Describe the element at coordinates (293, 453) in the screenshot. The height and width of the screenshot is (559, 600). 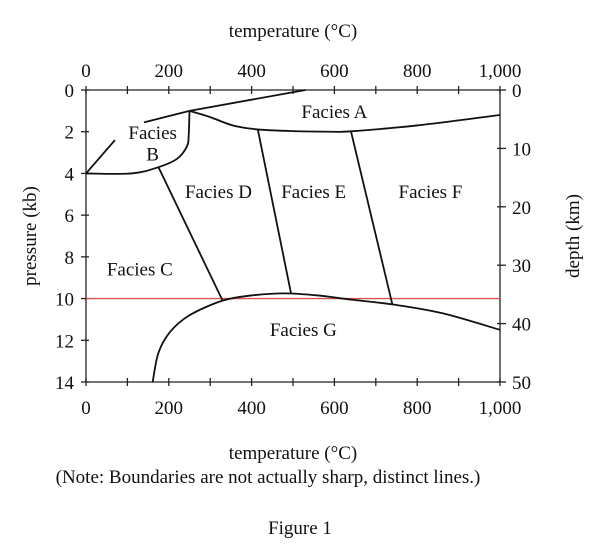
I see `bottom-axis-title: temperature (°C)` at that location.